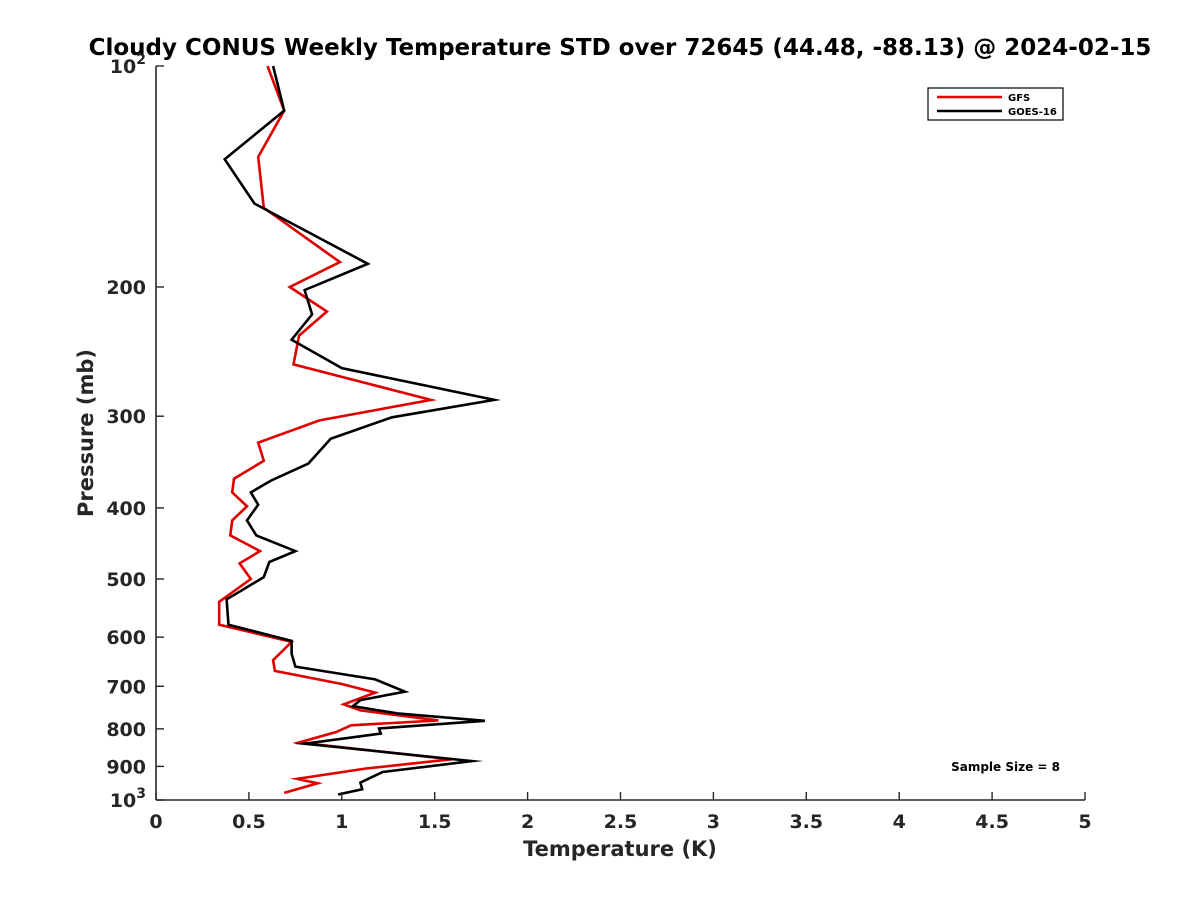  What do you see at coordinates (86, 433) in the screenshot?
I see `y-axis-label: Pressure (mb)` at bounding box center [86, 433].